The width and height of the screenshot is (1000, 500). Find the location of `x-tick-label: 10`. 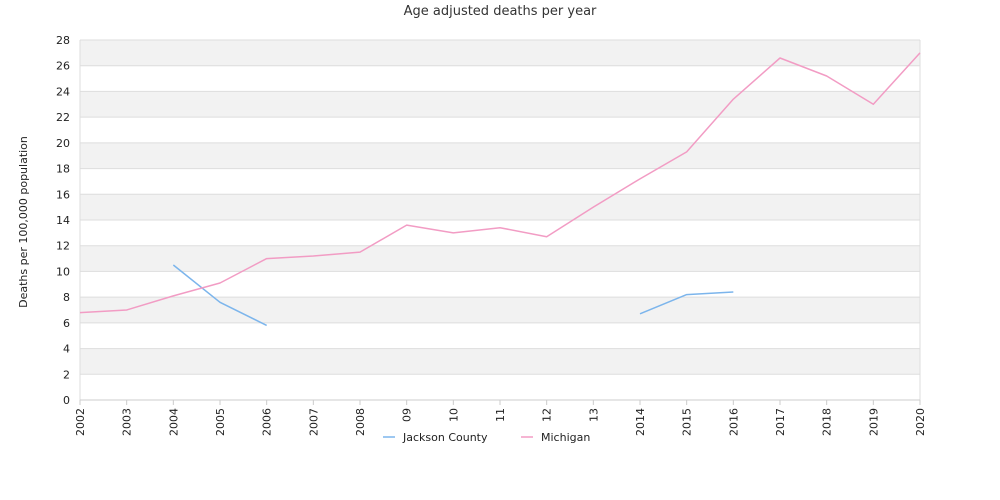

x-tick-label: 10 is located at coordinates (453, 415).